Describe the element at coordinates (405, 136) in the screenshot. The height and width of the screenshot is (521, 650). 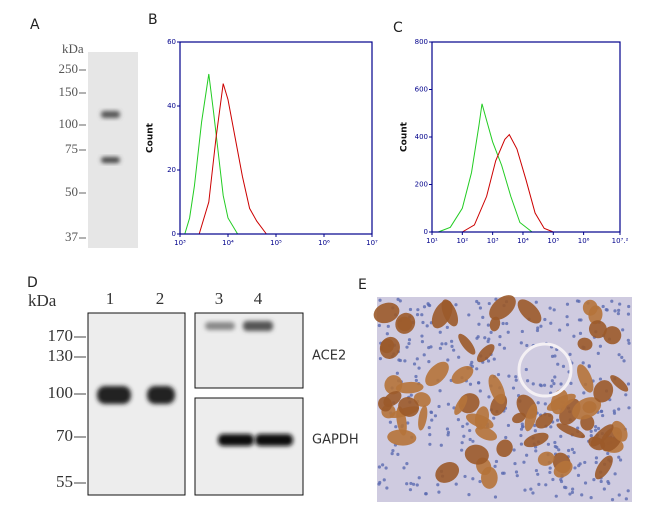
I see `y-axis-label: Count` at that location.